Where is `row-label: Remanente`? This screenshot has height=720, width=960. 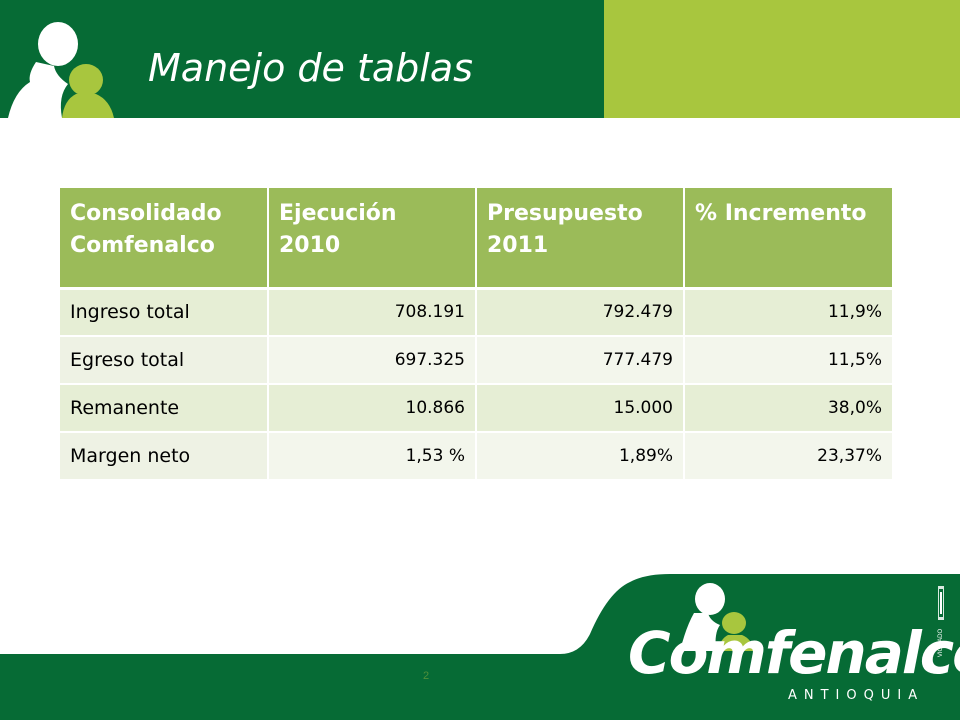
row-label: Remanente is located at coordinates (164, 408).